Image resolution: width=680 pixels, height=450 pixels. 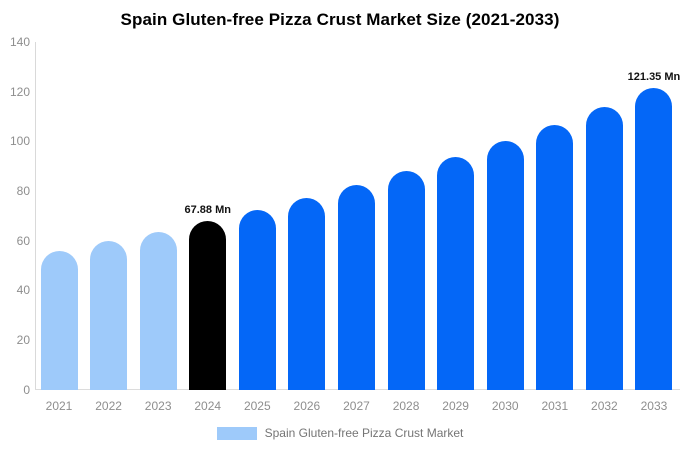 I want to click on x-tick-2027: 2027, so click(x=356, y=406).